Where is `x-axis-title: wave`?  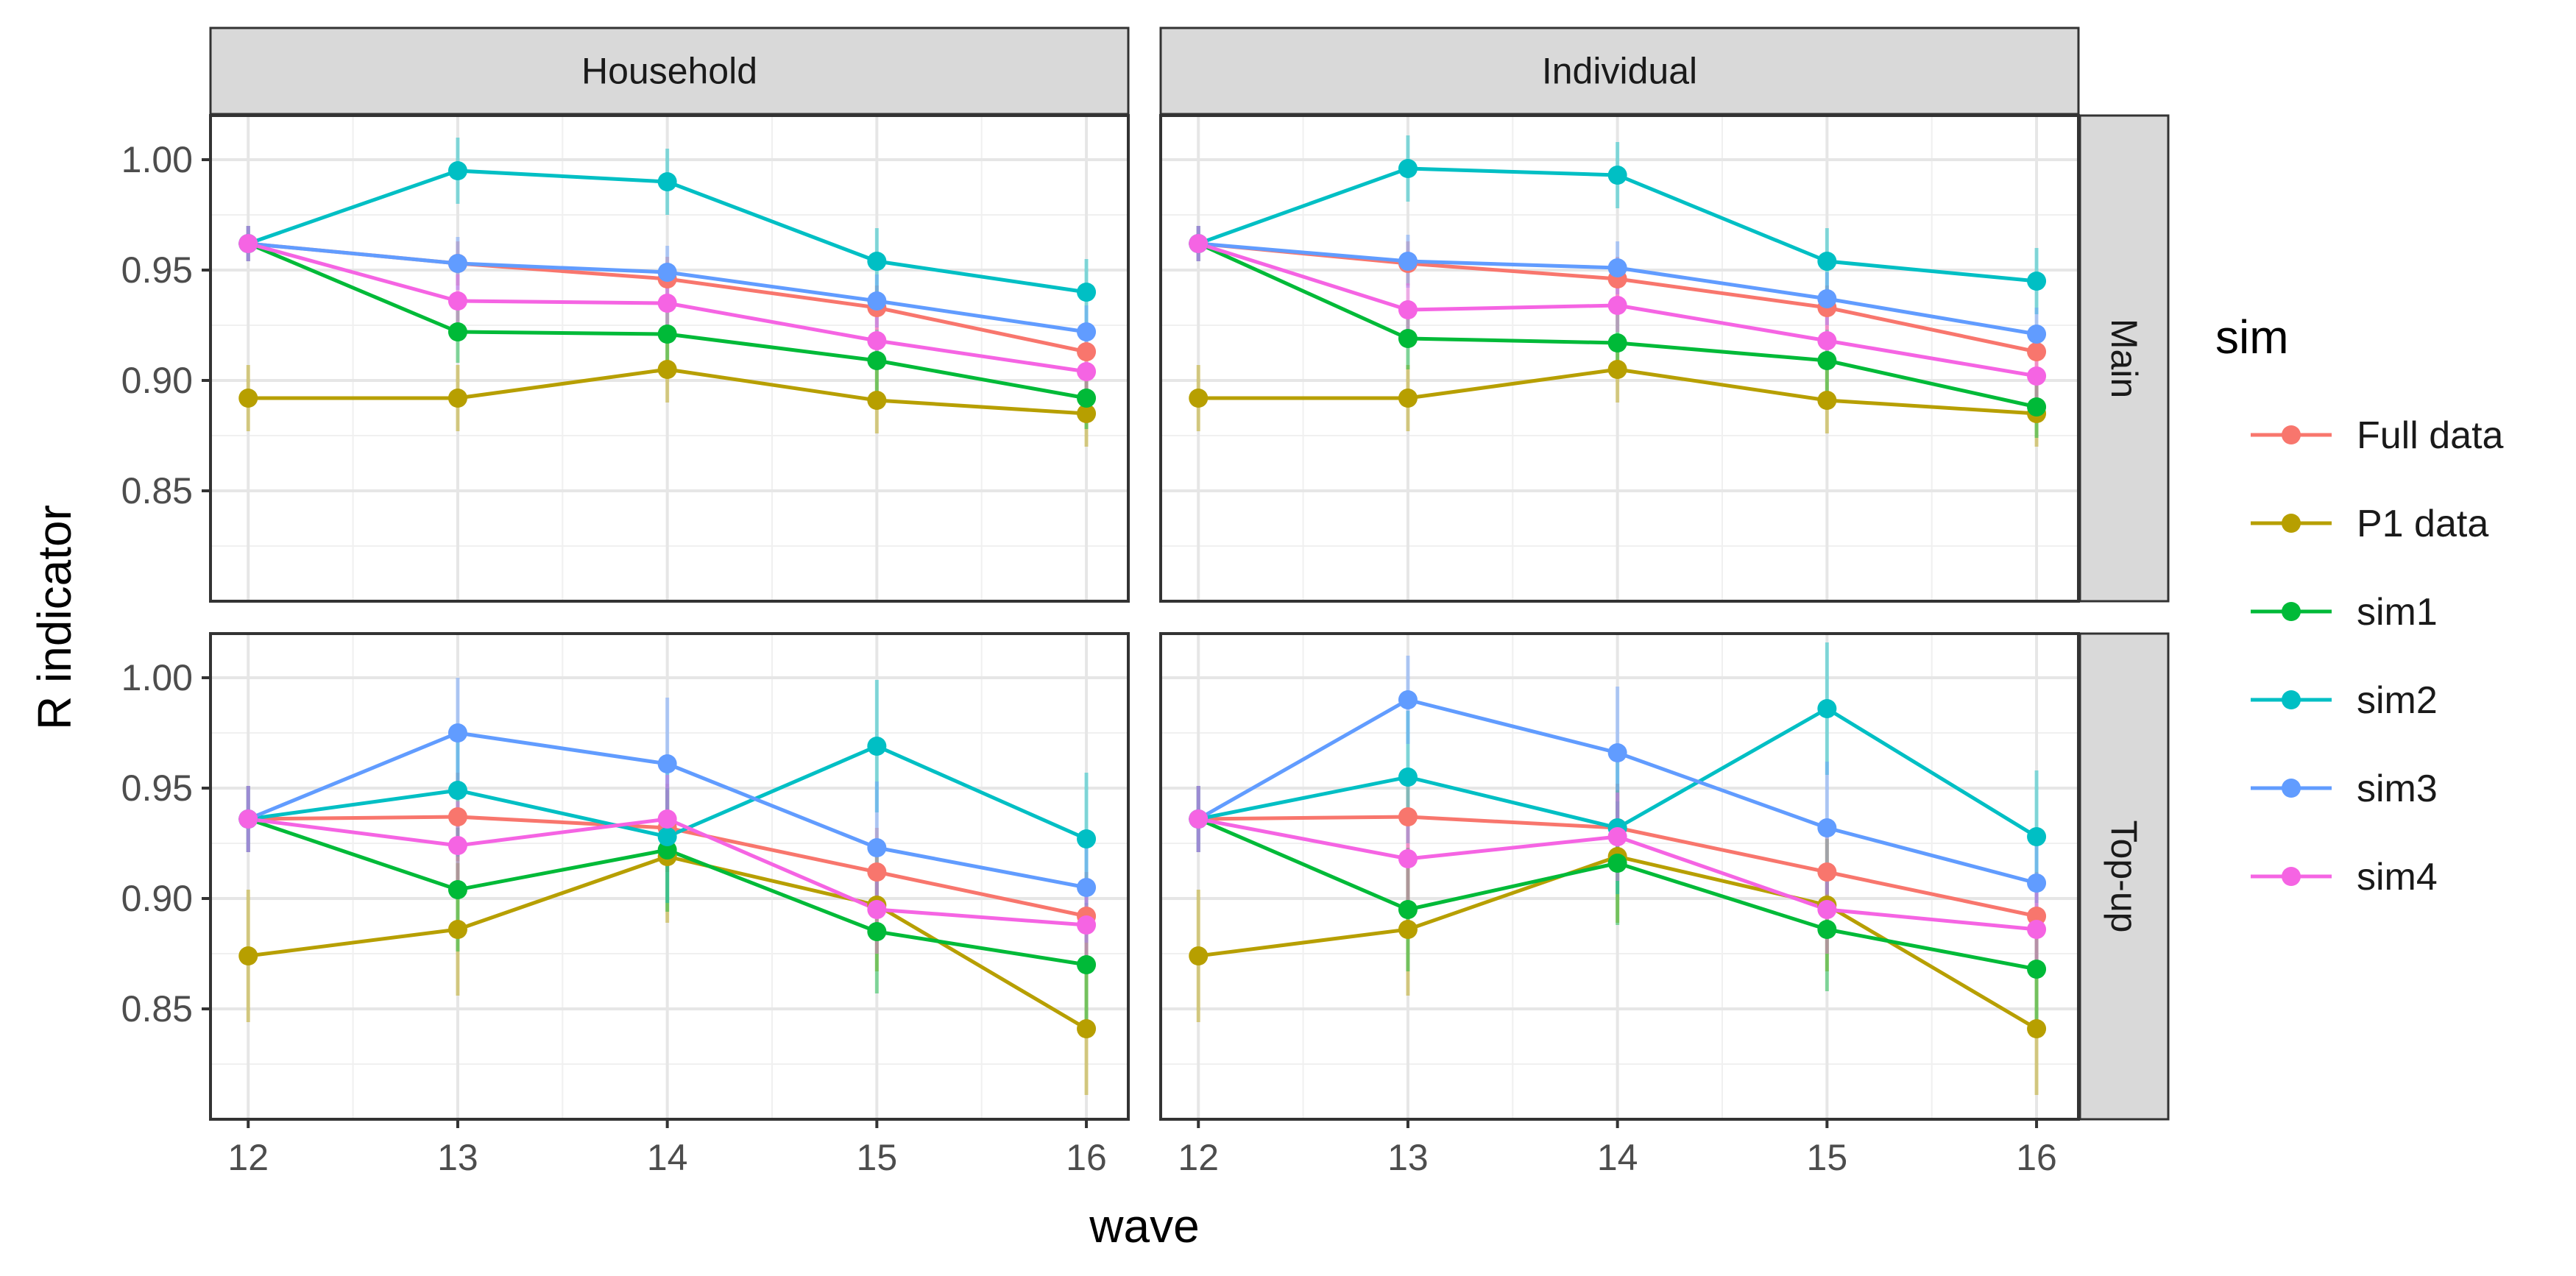 x-axis-title: wave is located at coordinates (1144, 1225).